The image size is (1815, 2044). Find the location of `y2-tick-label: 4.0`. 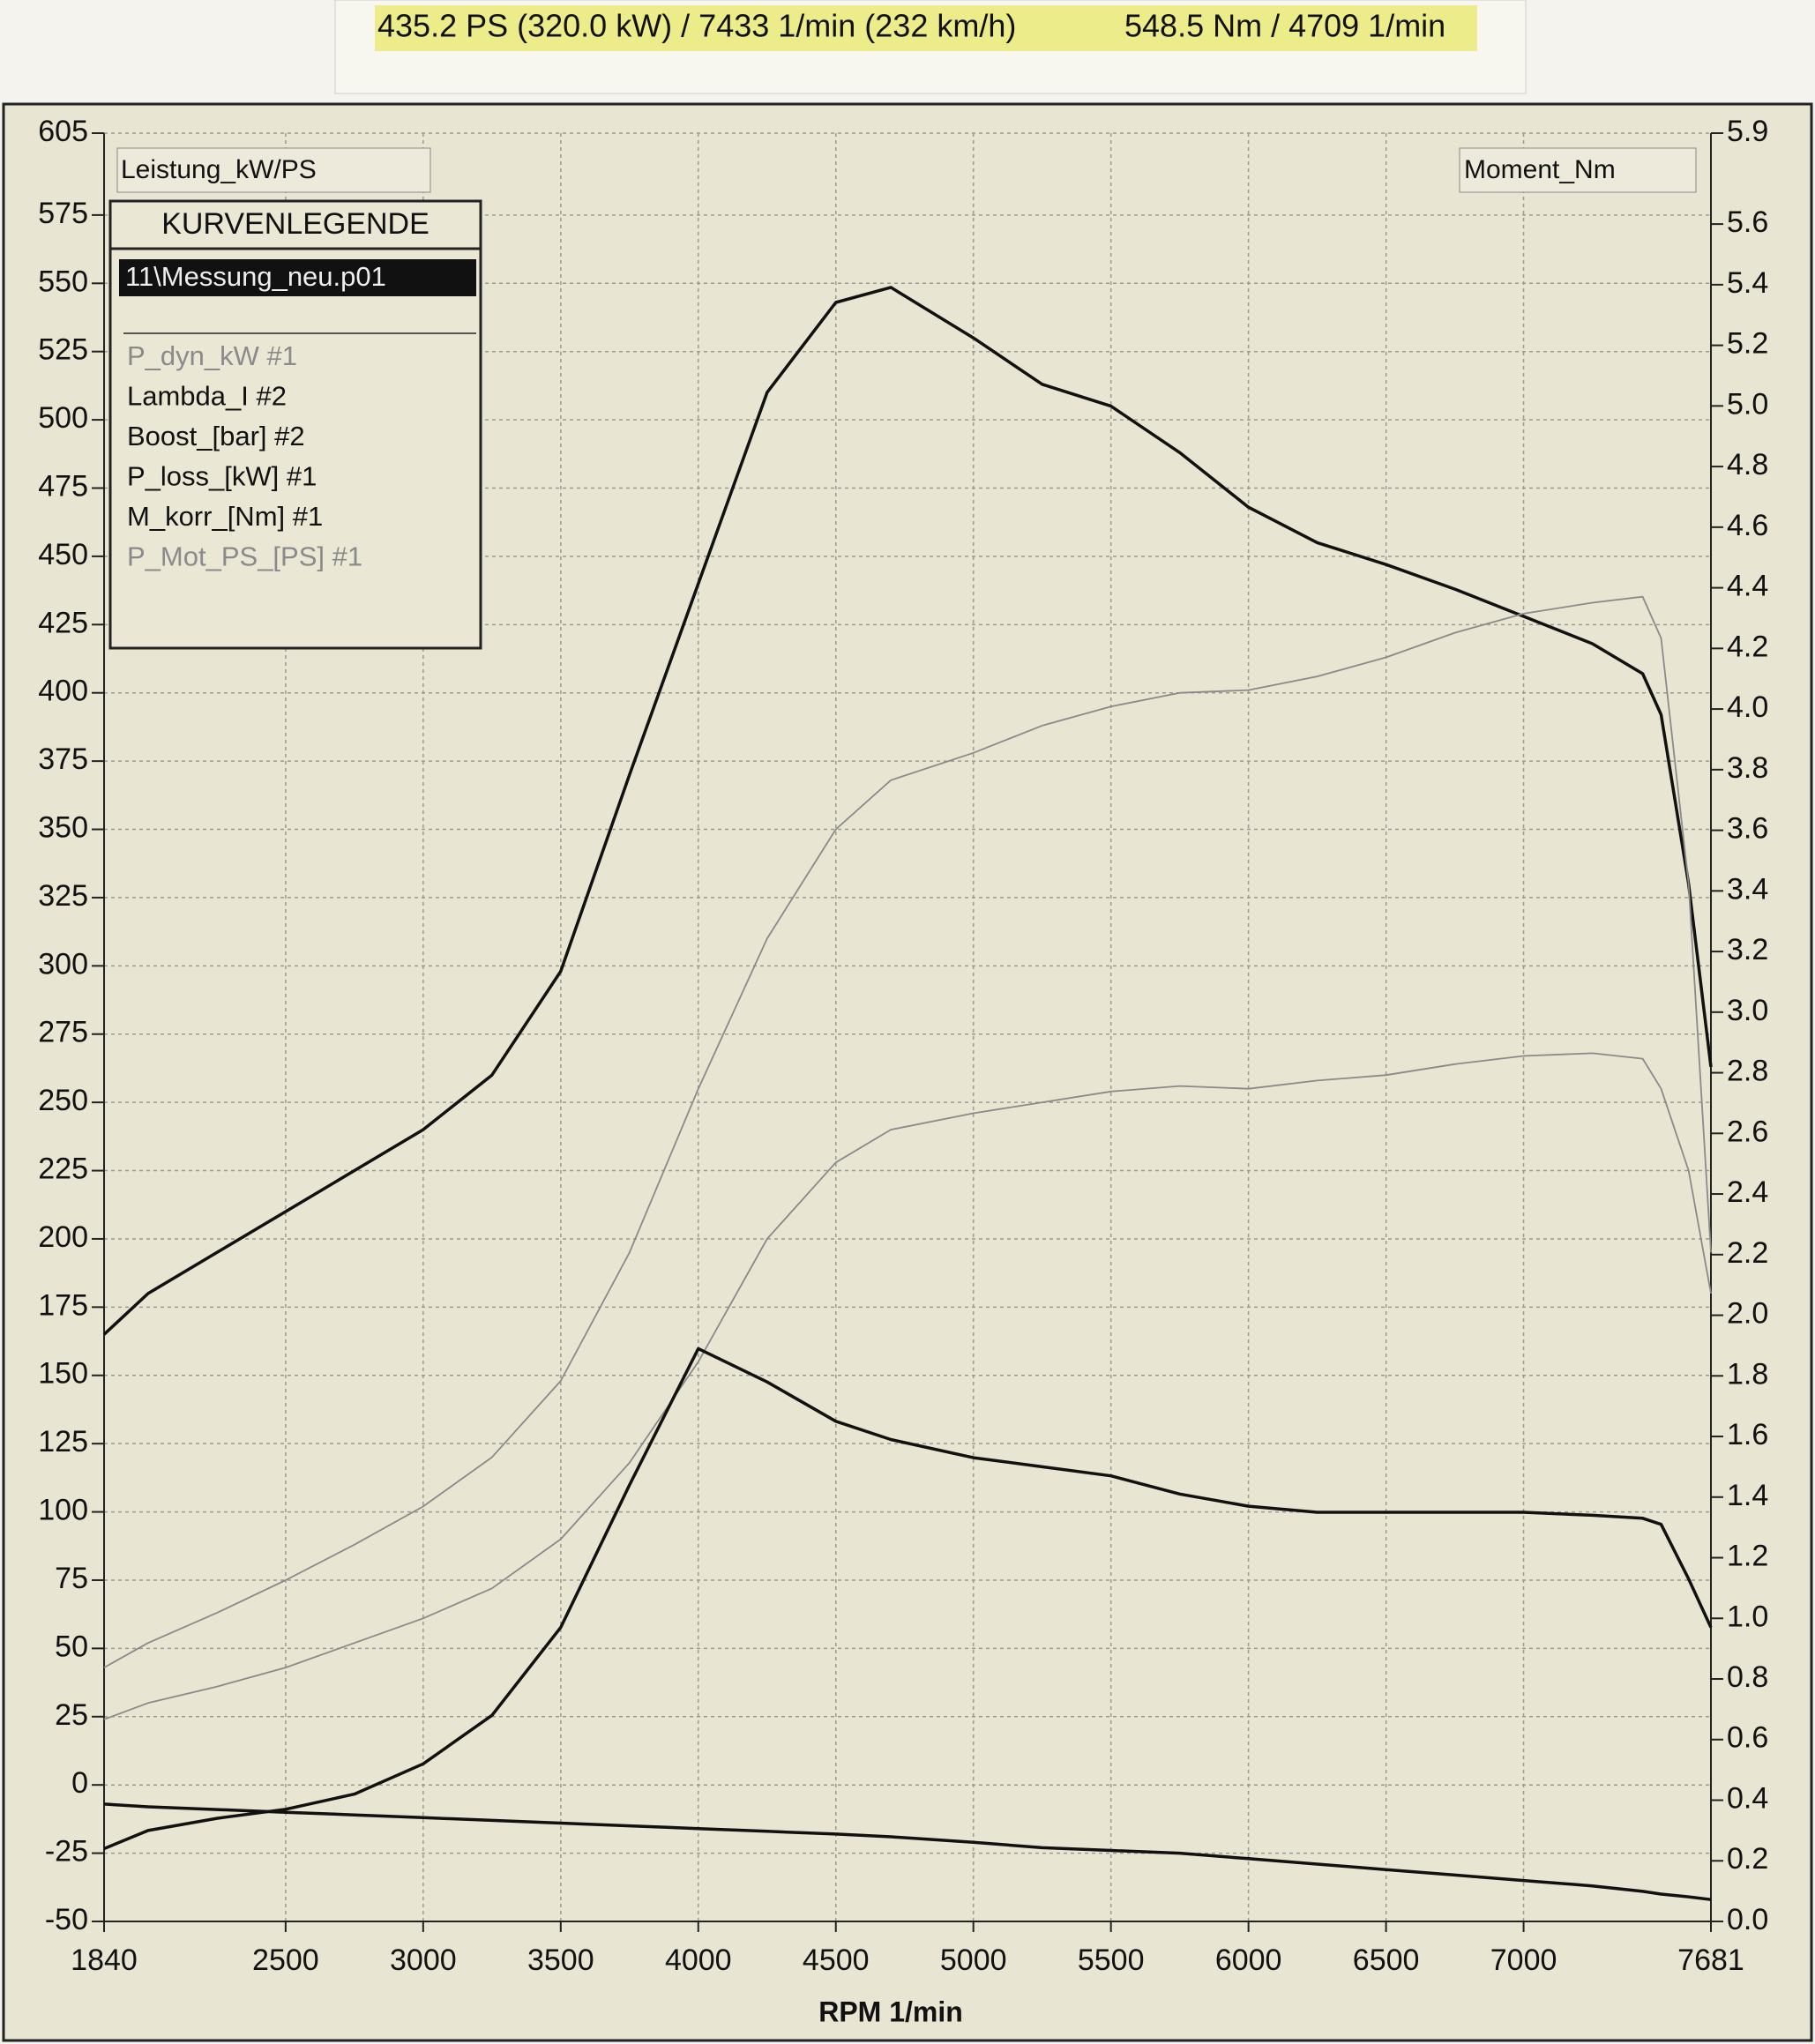

y2-tick-label: 4.0 is located at coordinates (1747, 707).